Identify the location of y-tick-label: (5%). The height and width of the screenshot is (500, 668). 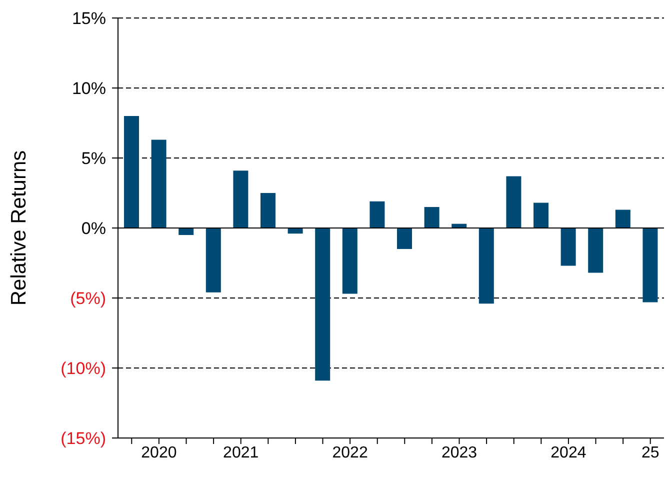
(88, 298).